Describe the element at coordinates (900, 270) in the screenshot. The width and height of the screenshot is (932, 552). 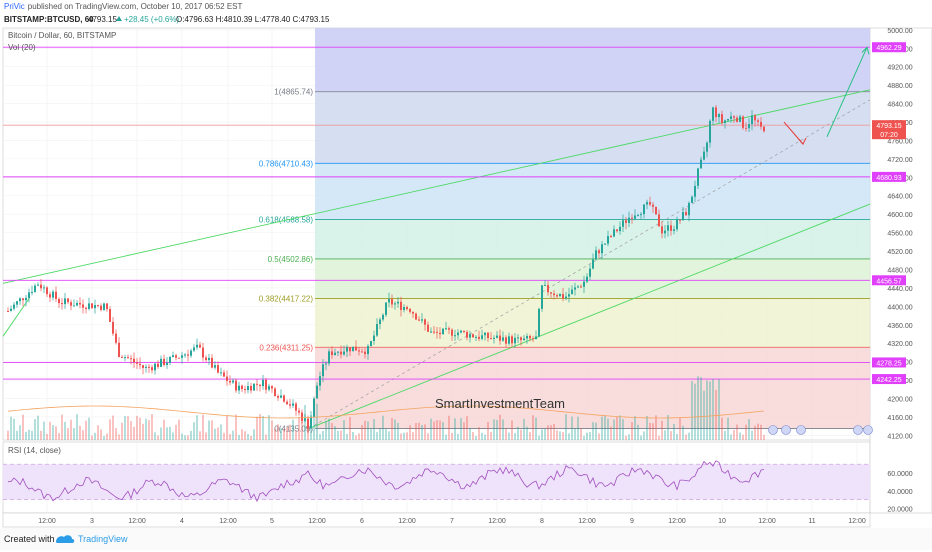
I see `price-axis` at that location.